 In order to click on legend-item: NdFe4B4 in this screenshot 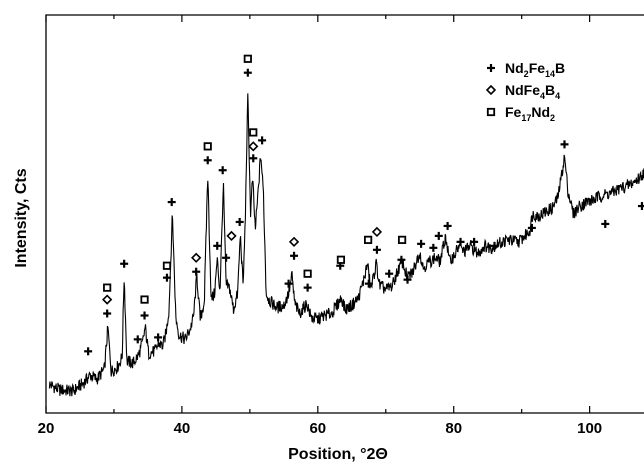, I will do `click(522, 91)`.